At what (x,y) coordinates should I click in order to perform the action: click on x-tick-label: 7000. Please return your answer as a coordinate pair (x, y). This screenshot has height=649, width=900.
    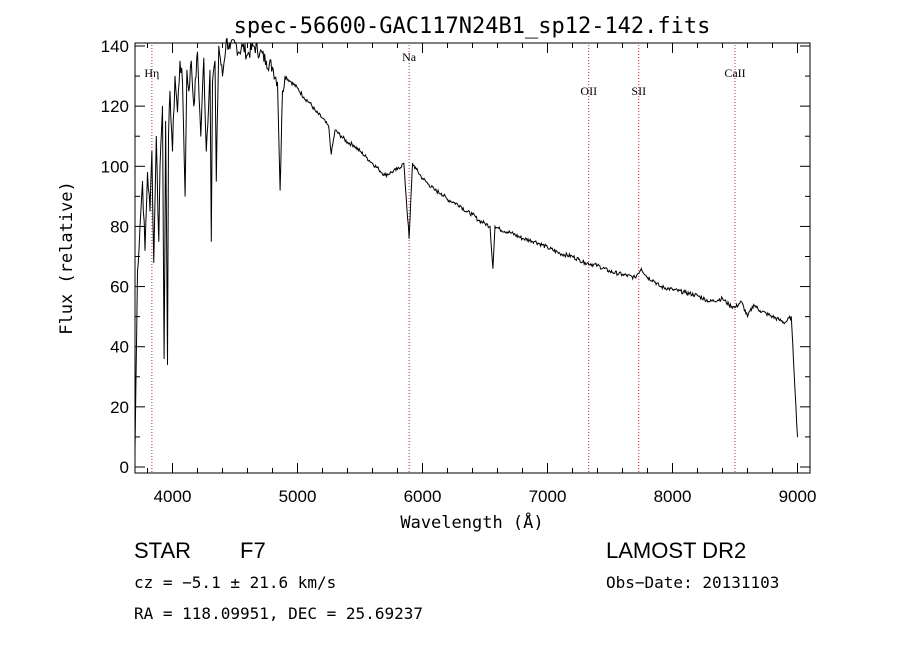
    Looking at the image, I should click on (548, 496).